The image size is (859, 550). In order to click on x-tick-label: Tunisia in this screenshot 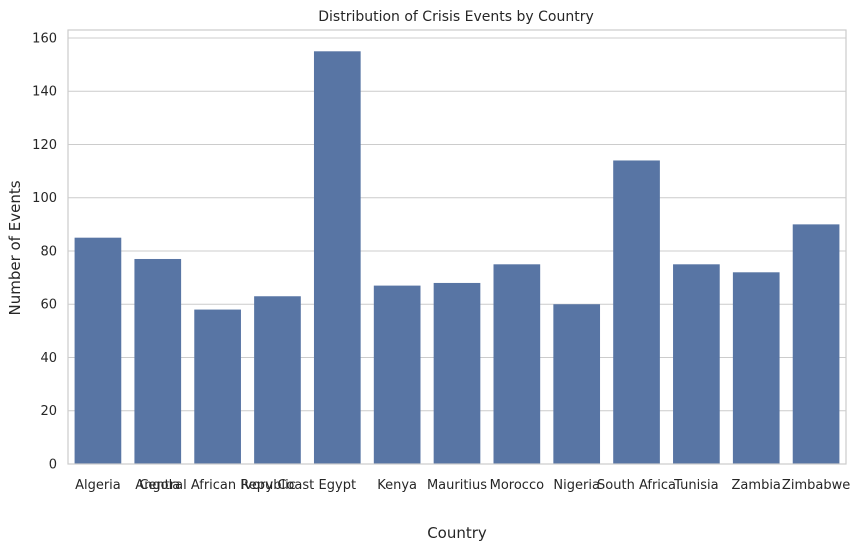, I will do `click(695, 485)`.